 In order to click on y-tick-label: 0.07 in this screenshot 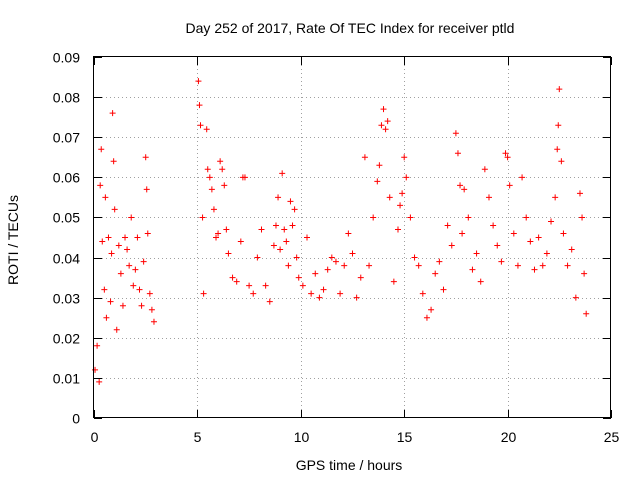, I will do `click(66, 138)`.